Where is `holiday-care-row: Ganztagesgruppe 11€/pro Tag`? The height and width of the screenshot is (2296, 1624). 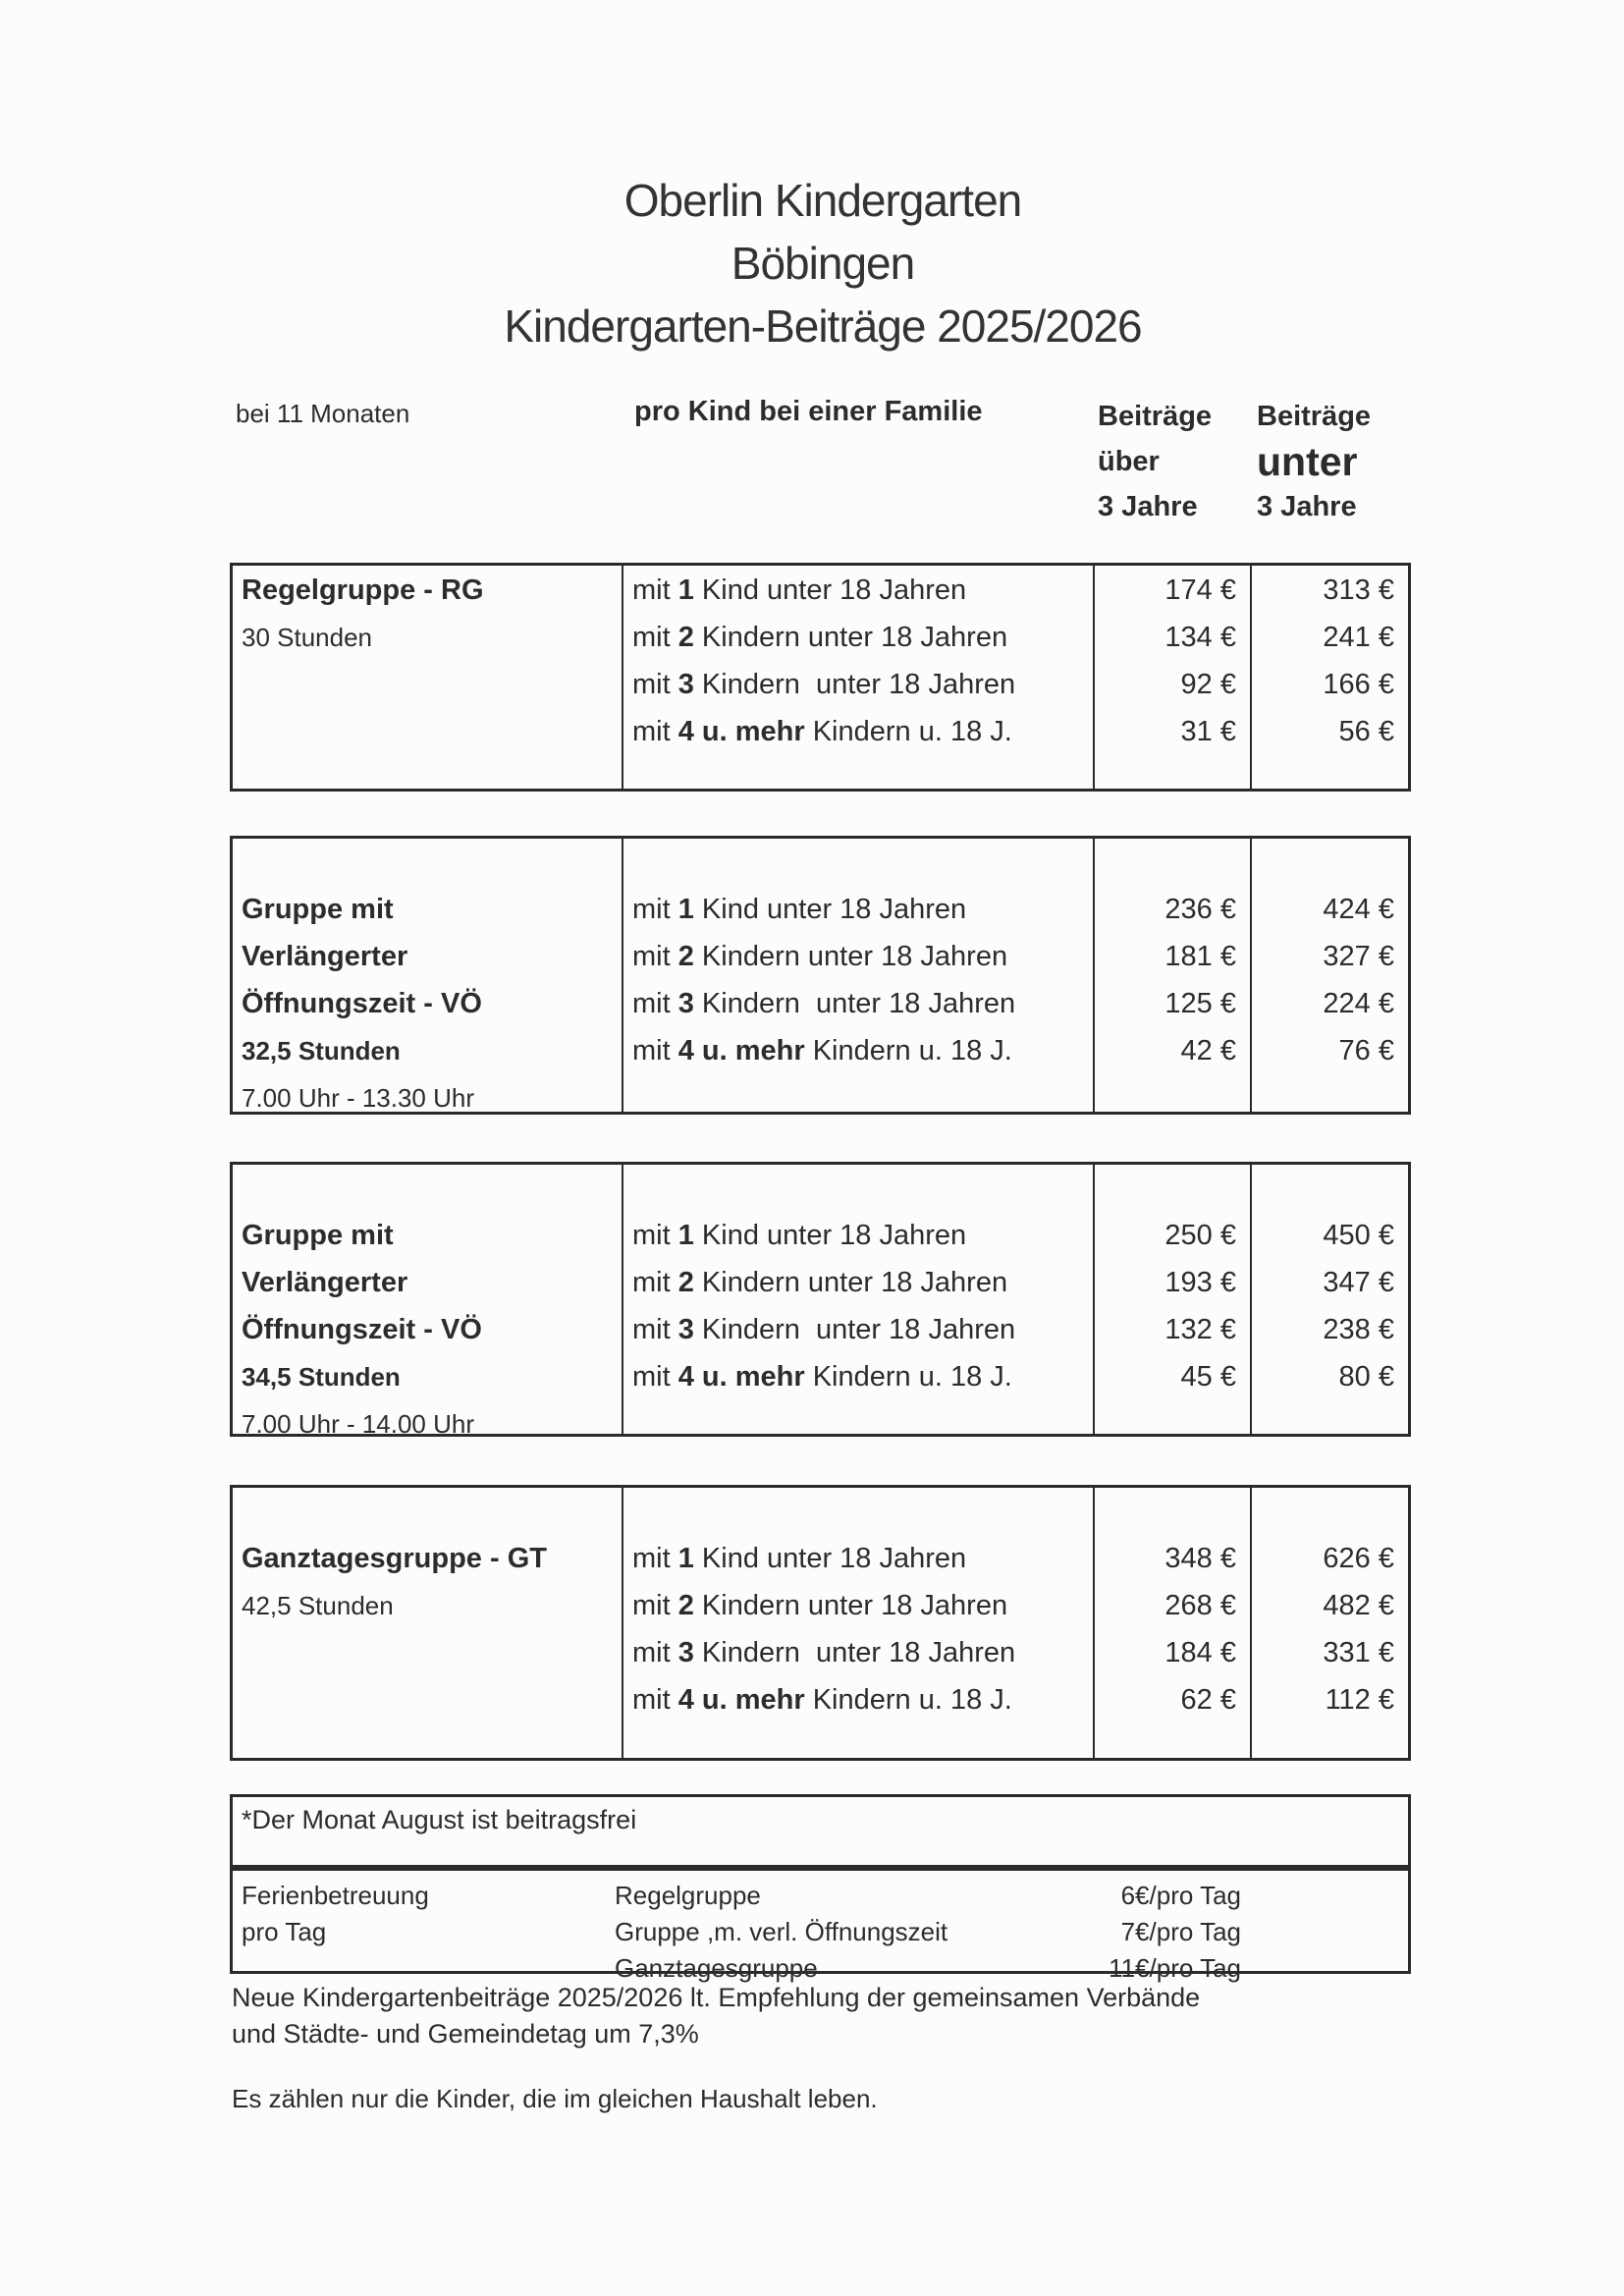
holiday-care-row: Ganztagesgruppe 11€/pro Tag is located at coordinates (820, 1968).